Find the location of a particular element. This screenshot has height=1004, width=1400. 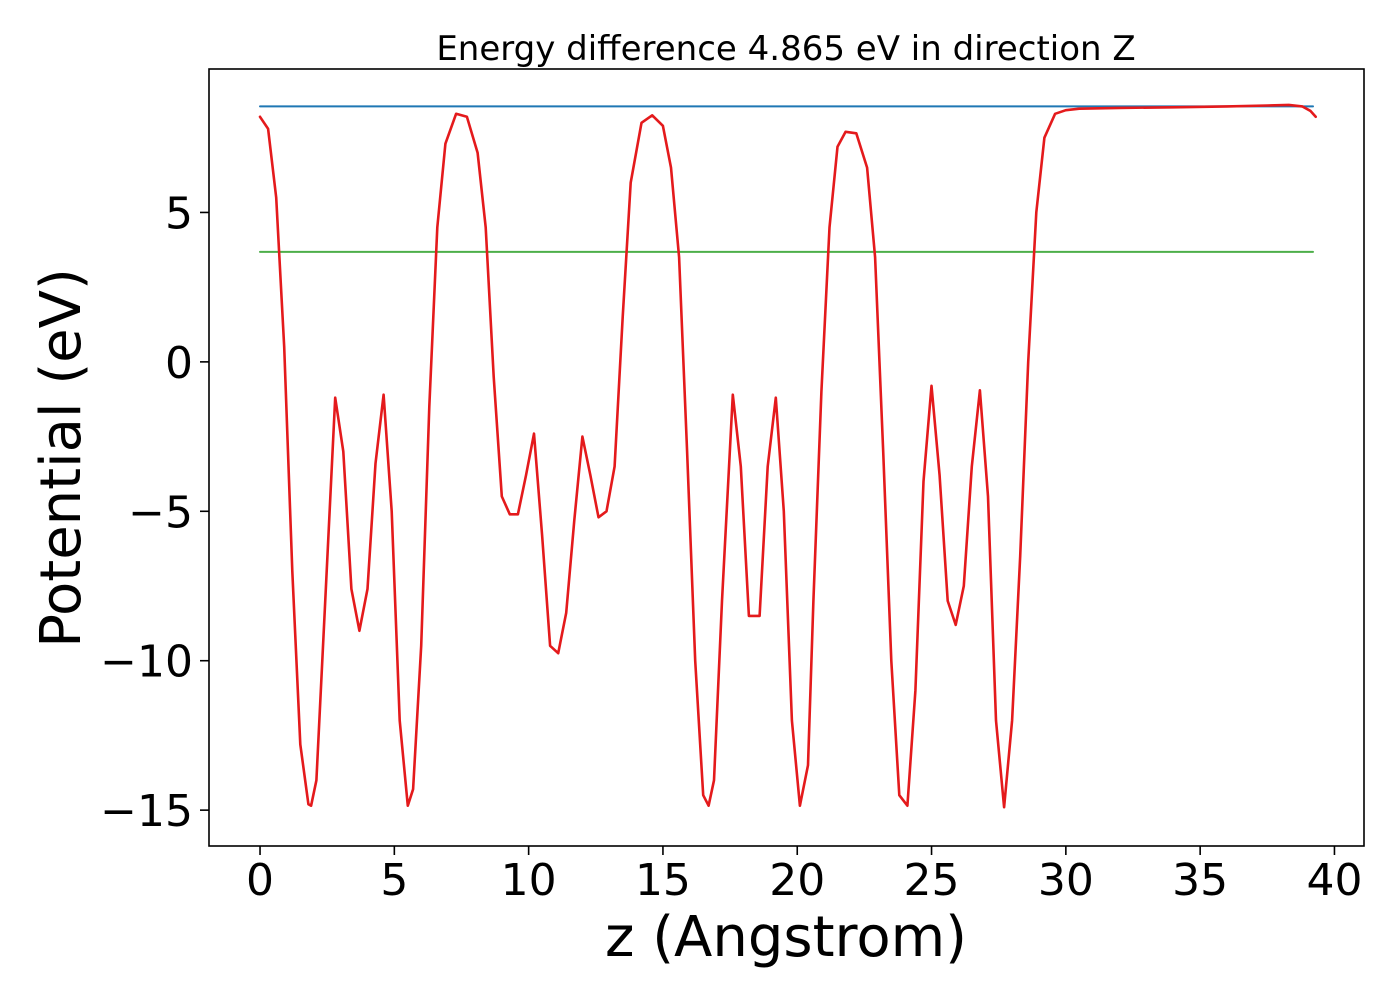

y-axis-label: Potential (eV) is located at coordinates (61, 458).